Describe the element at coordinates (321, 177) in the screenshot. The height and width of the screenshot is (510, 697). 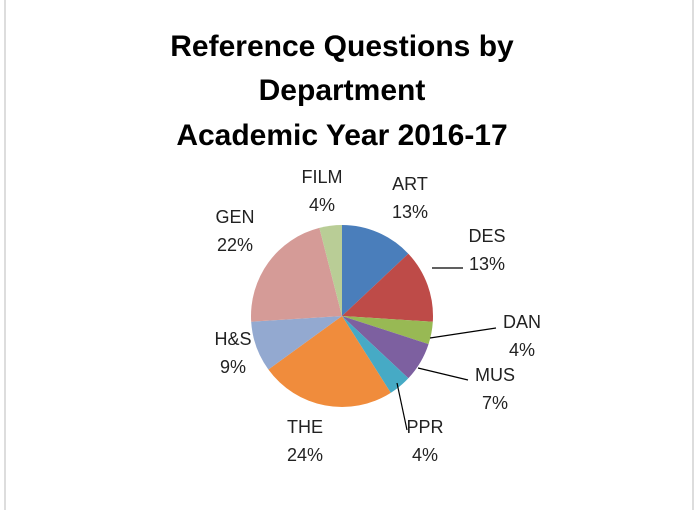
I see `slice-label: FILM` at that location.